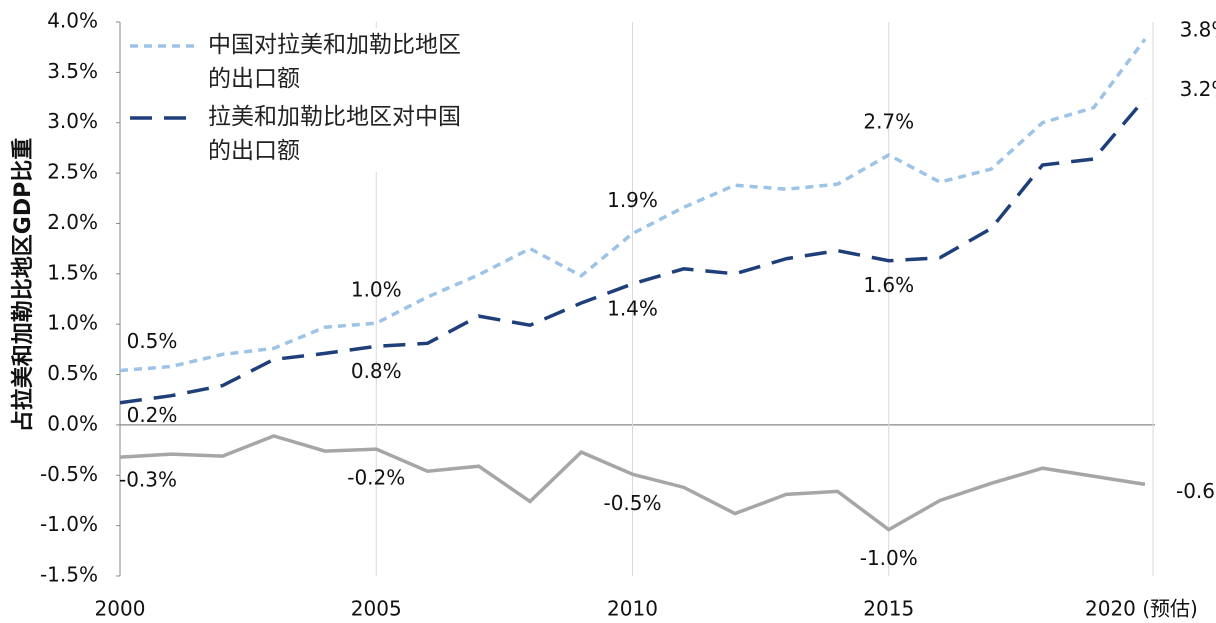  What do you see at coordinates (1198, 89) in the screenshot?
I see `data-label: 3.2%` at bounding box center [1198, 89].